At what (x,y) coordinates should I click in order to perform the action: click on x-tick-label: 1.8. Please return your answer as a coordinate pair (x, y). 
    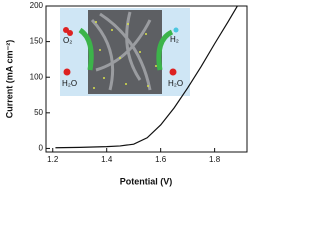
    Looking at the image, I should click on (215, 159).